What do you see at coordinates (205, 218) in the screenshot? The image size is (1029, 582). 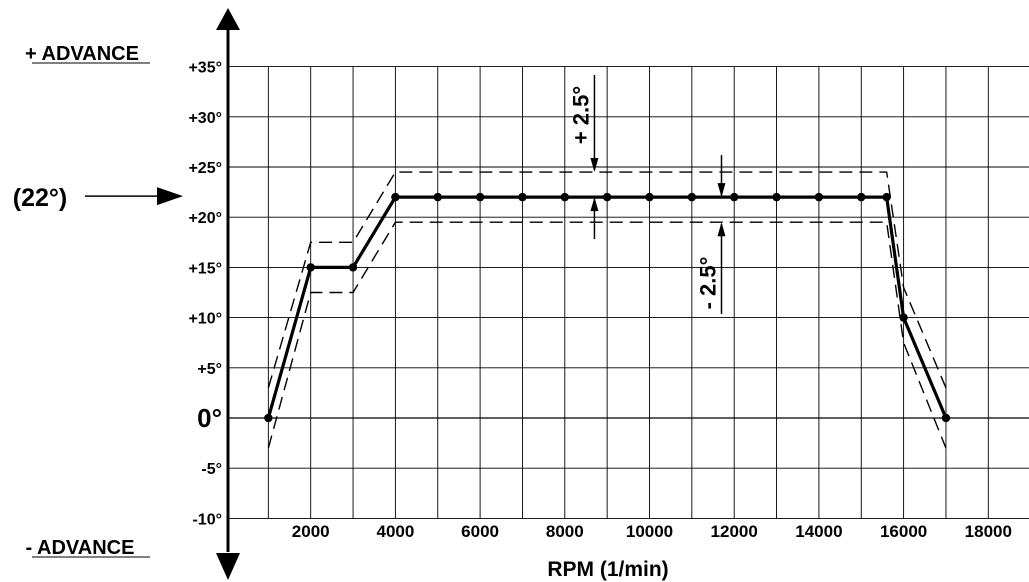 I see `y-tick-label: +20°` at bounding box center [205, 218].